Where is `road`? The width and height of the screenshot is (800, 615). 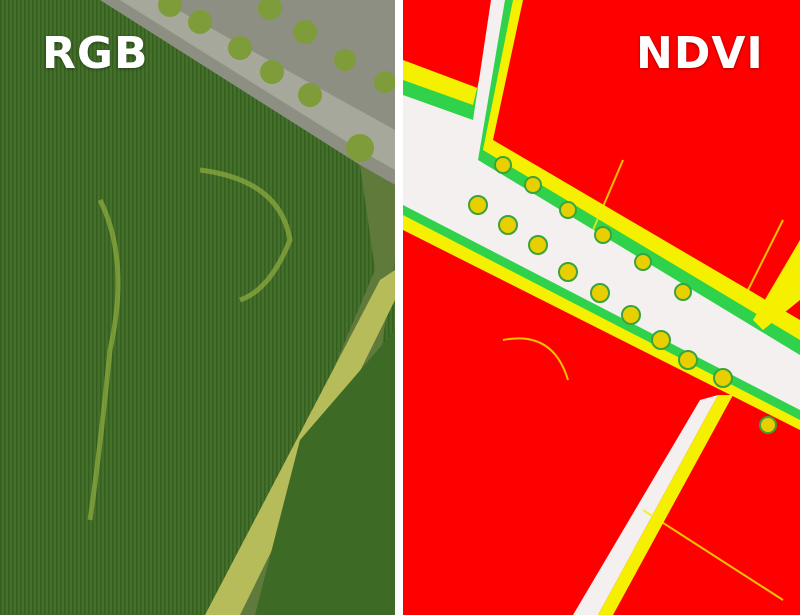 road is located at coordinates (247, 92).